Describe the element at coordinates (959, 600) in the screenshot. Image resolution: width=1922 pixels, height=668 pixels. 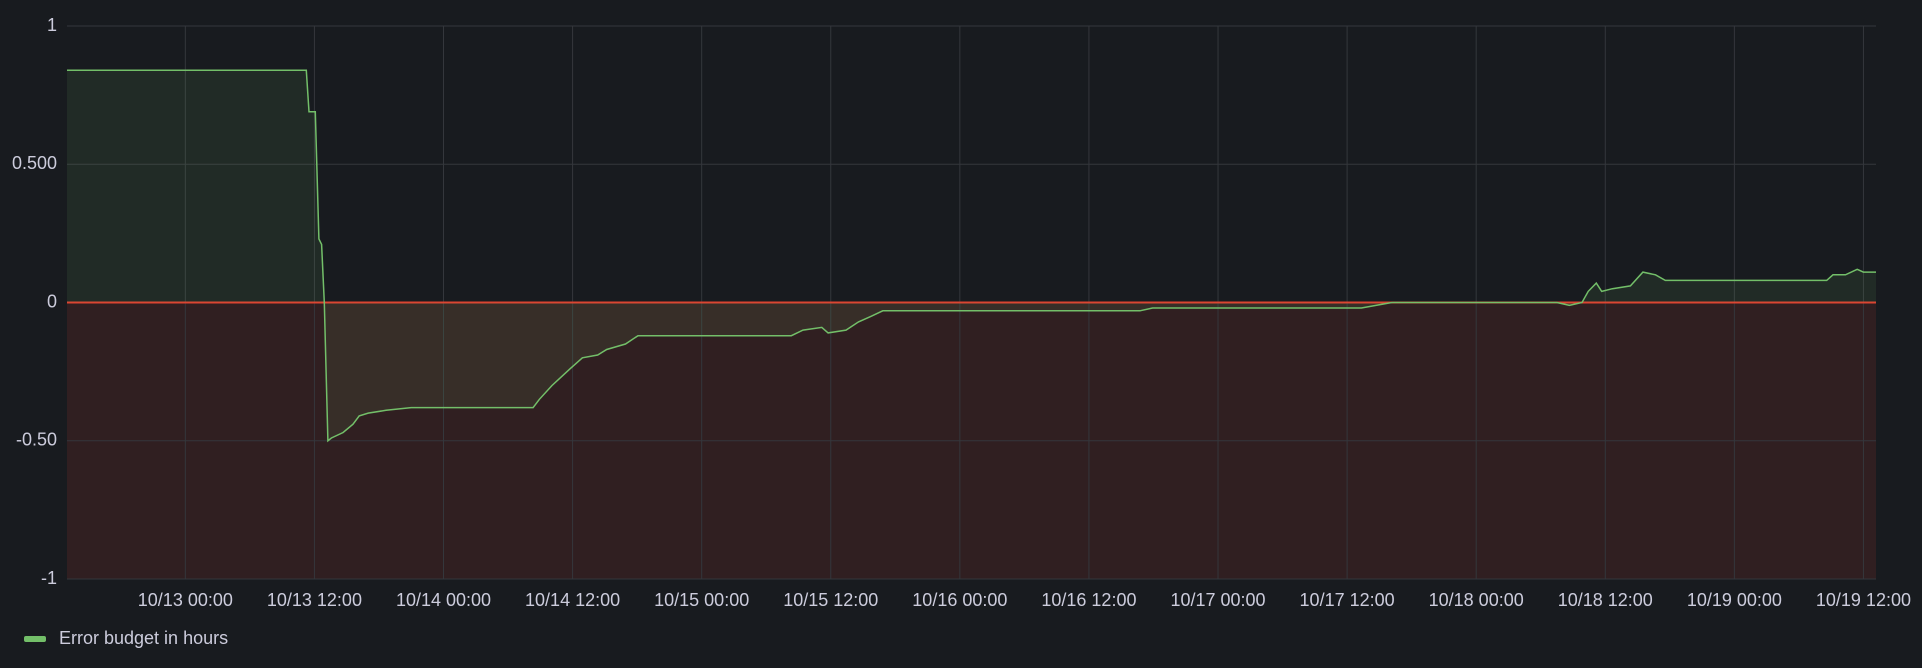
I see `x-tick-label: 10/16 00:00` at that location.